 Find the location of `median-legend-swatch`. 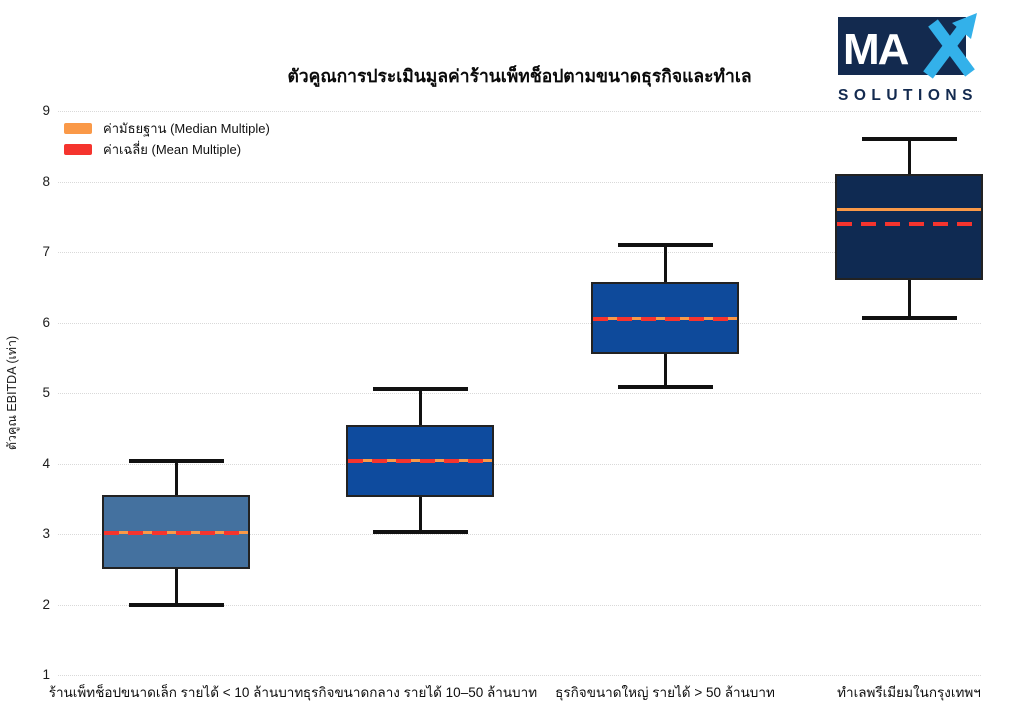

median-legend-swatch is located at coordinates (78, 128).